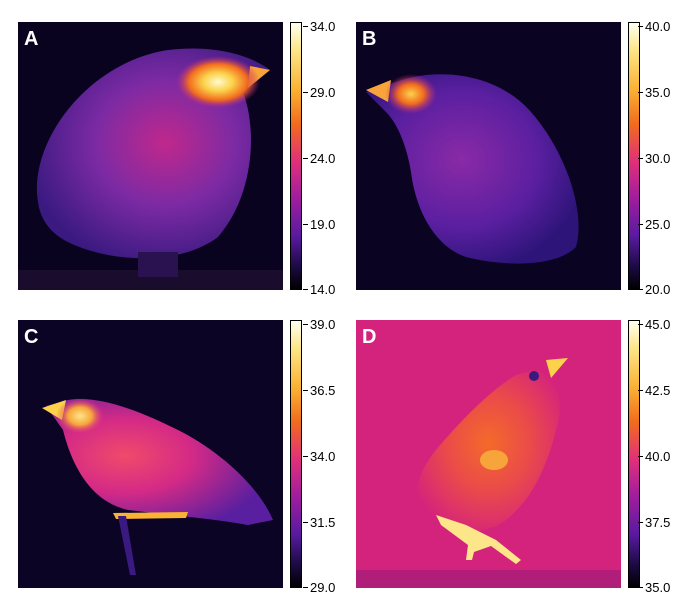 This screenshot has width=681, height=614. I want to click on tick-c-4: 29.0, so click(319, 587).